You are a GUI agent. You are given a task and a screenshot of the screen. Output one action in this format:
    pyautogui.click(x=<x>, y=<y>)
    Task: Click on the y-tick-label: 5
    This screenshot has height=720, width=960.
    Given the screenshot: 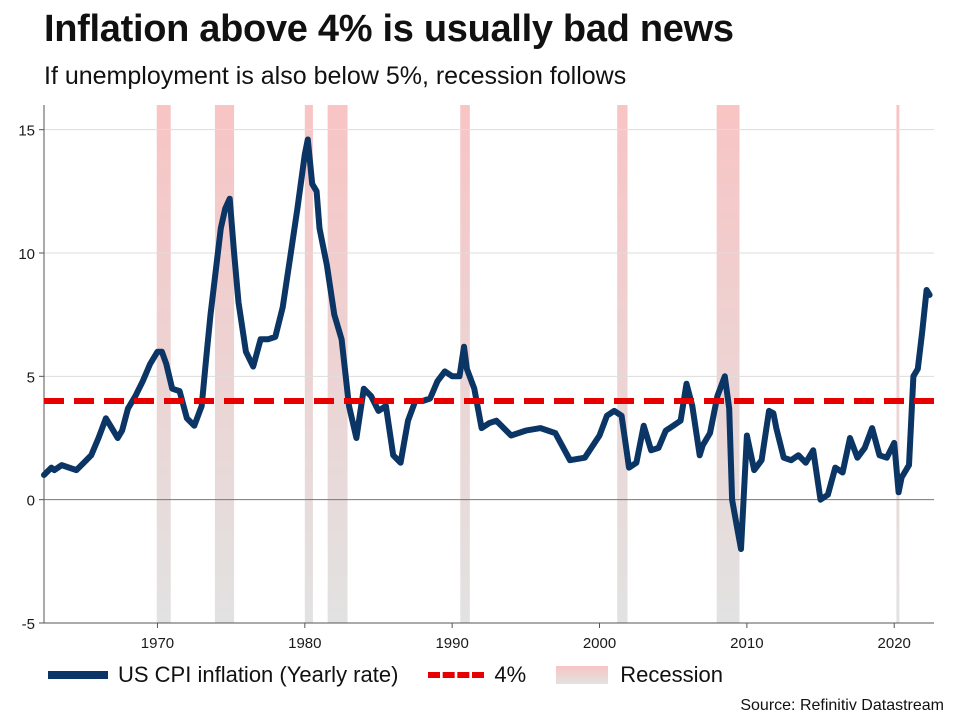 What is the action you would take?
    pyautogui.click(x=31, y=377)
    